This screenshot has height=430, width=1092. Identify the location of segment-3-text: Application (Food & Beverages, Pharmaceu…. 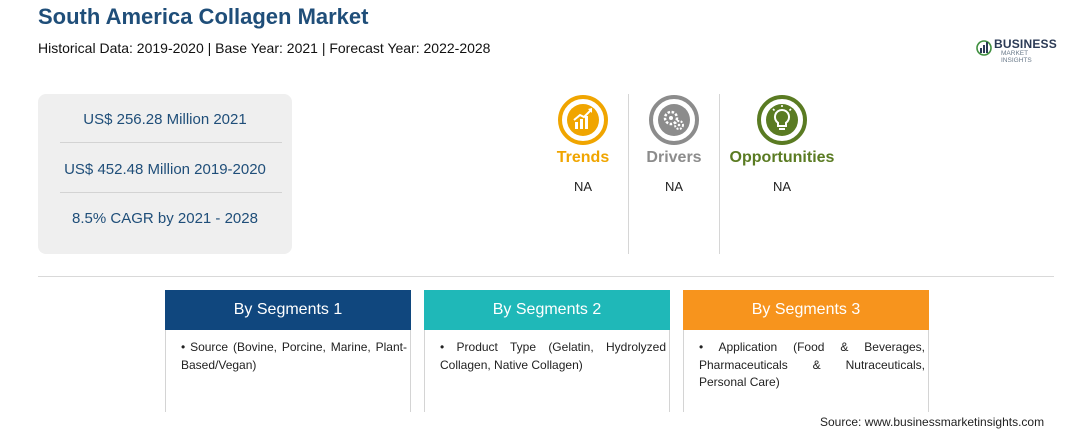
(812, 364).